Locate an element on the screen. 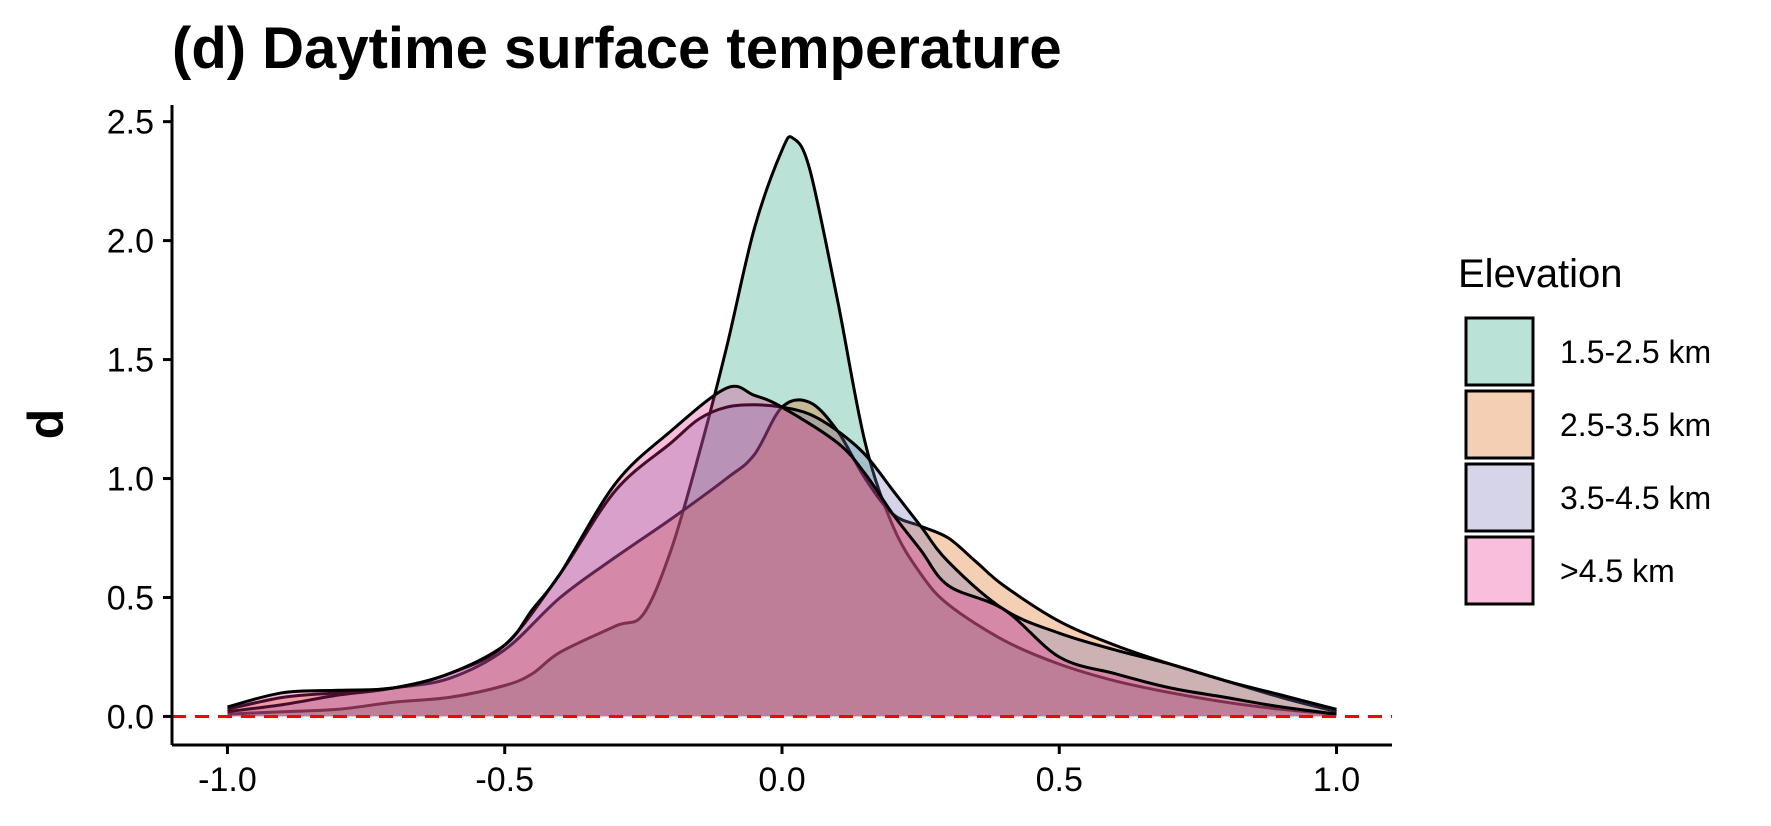 The height and width of the screenshot is (826, 1771). legend-title: Elevation is located at coordinates (1540, 274).